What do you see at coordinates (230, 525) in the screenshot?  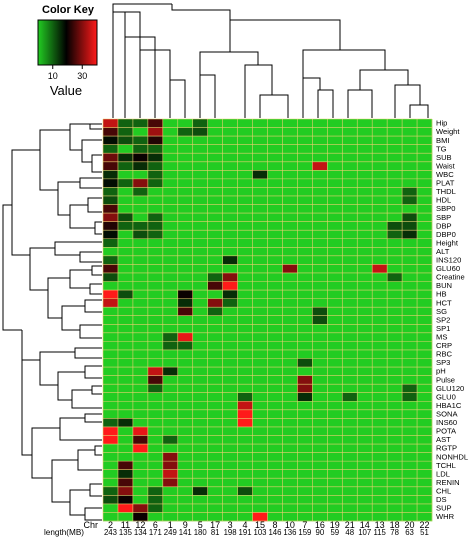 I see `column-label: 3` at bounding box center [230, 525].